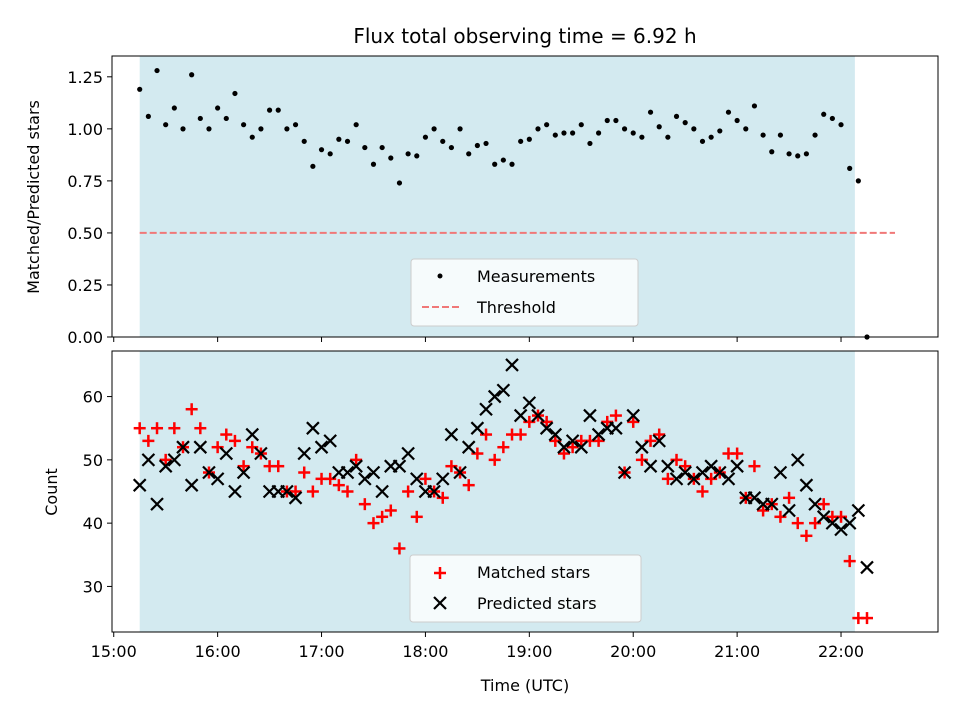  Describe the element at coordinates (477, 646) in the screenshot. I see `bottom-x-ticks: 15:00 16:00 17:00 18:00 19:00 20:00 21:00 22:00` at that location.